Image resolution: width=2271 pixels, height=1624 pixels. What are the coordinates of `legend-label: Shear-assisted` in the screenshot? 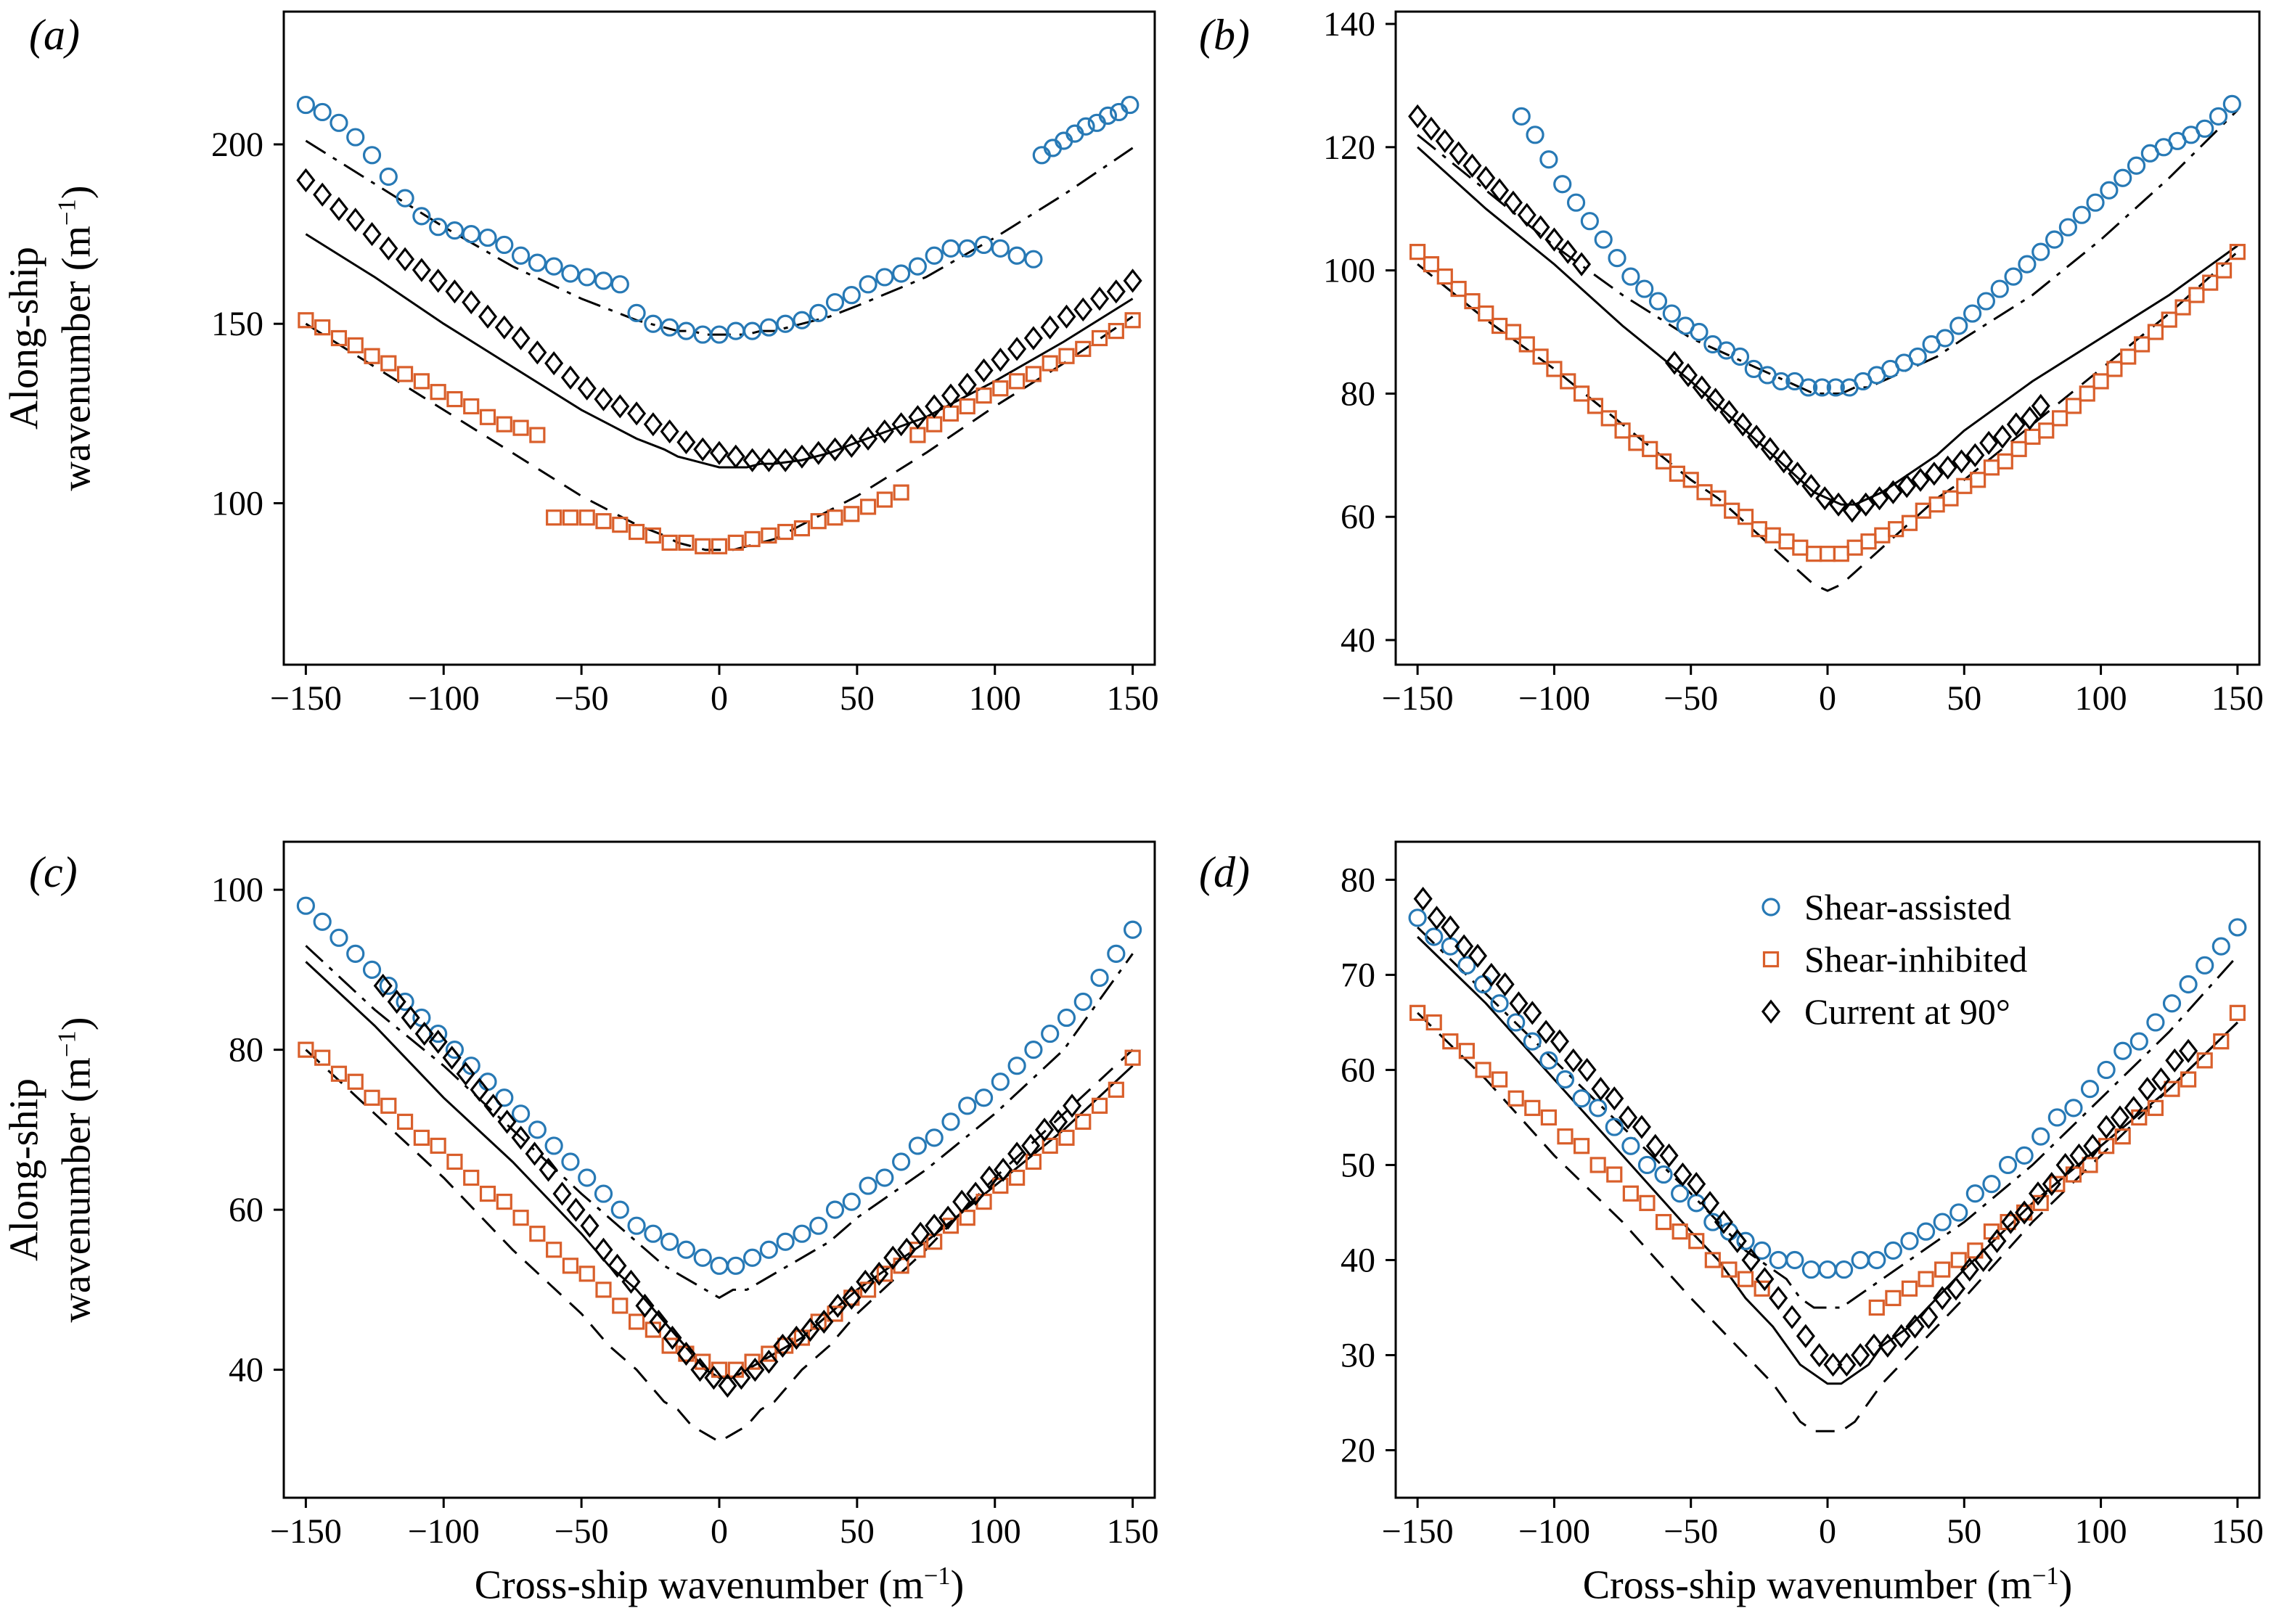 It's located at (1907, 907).